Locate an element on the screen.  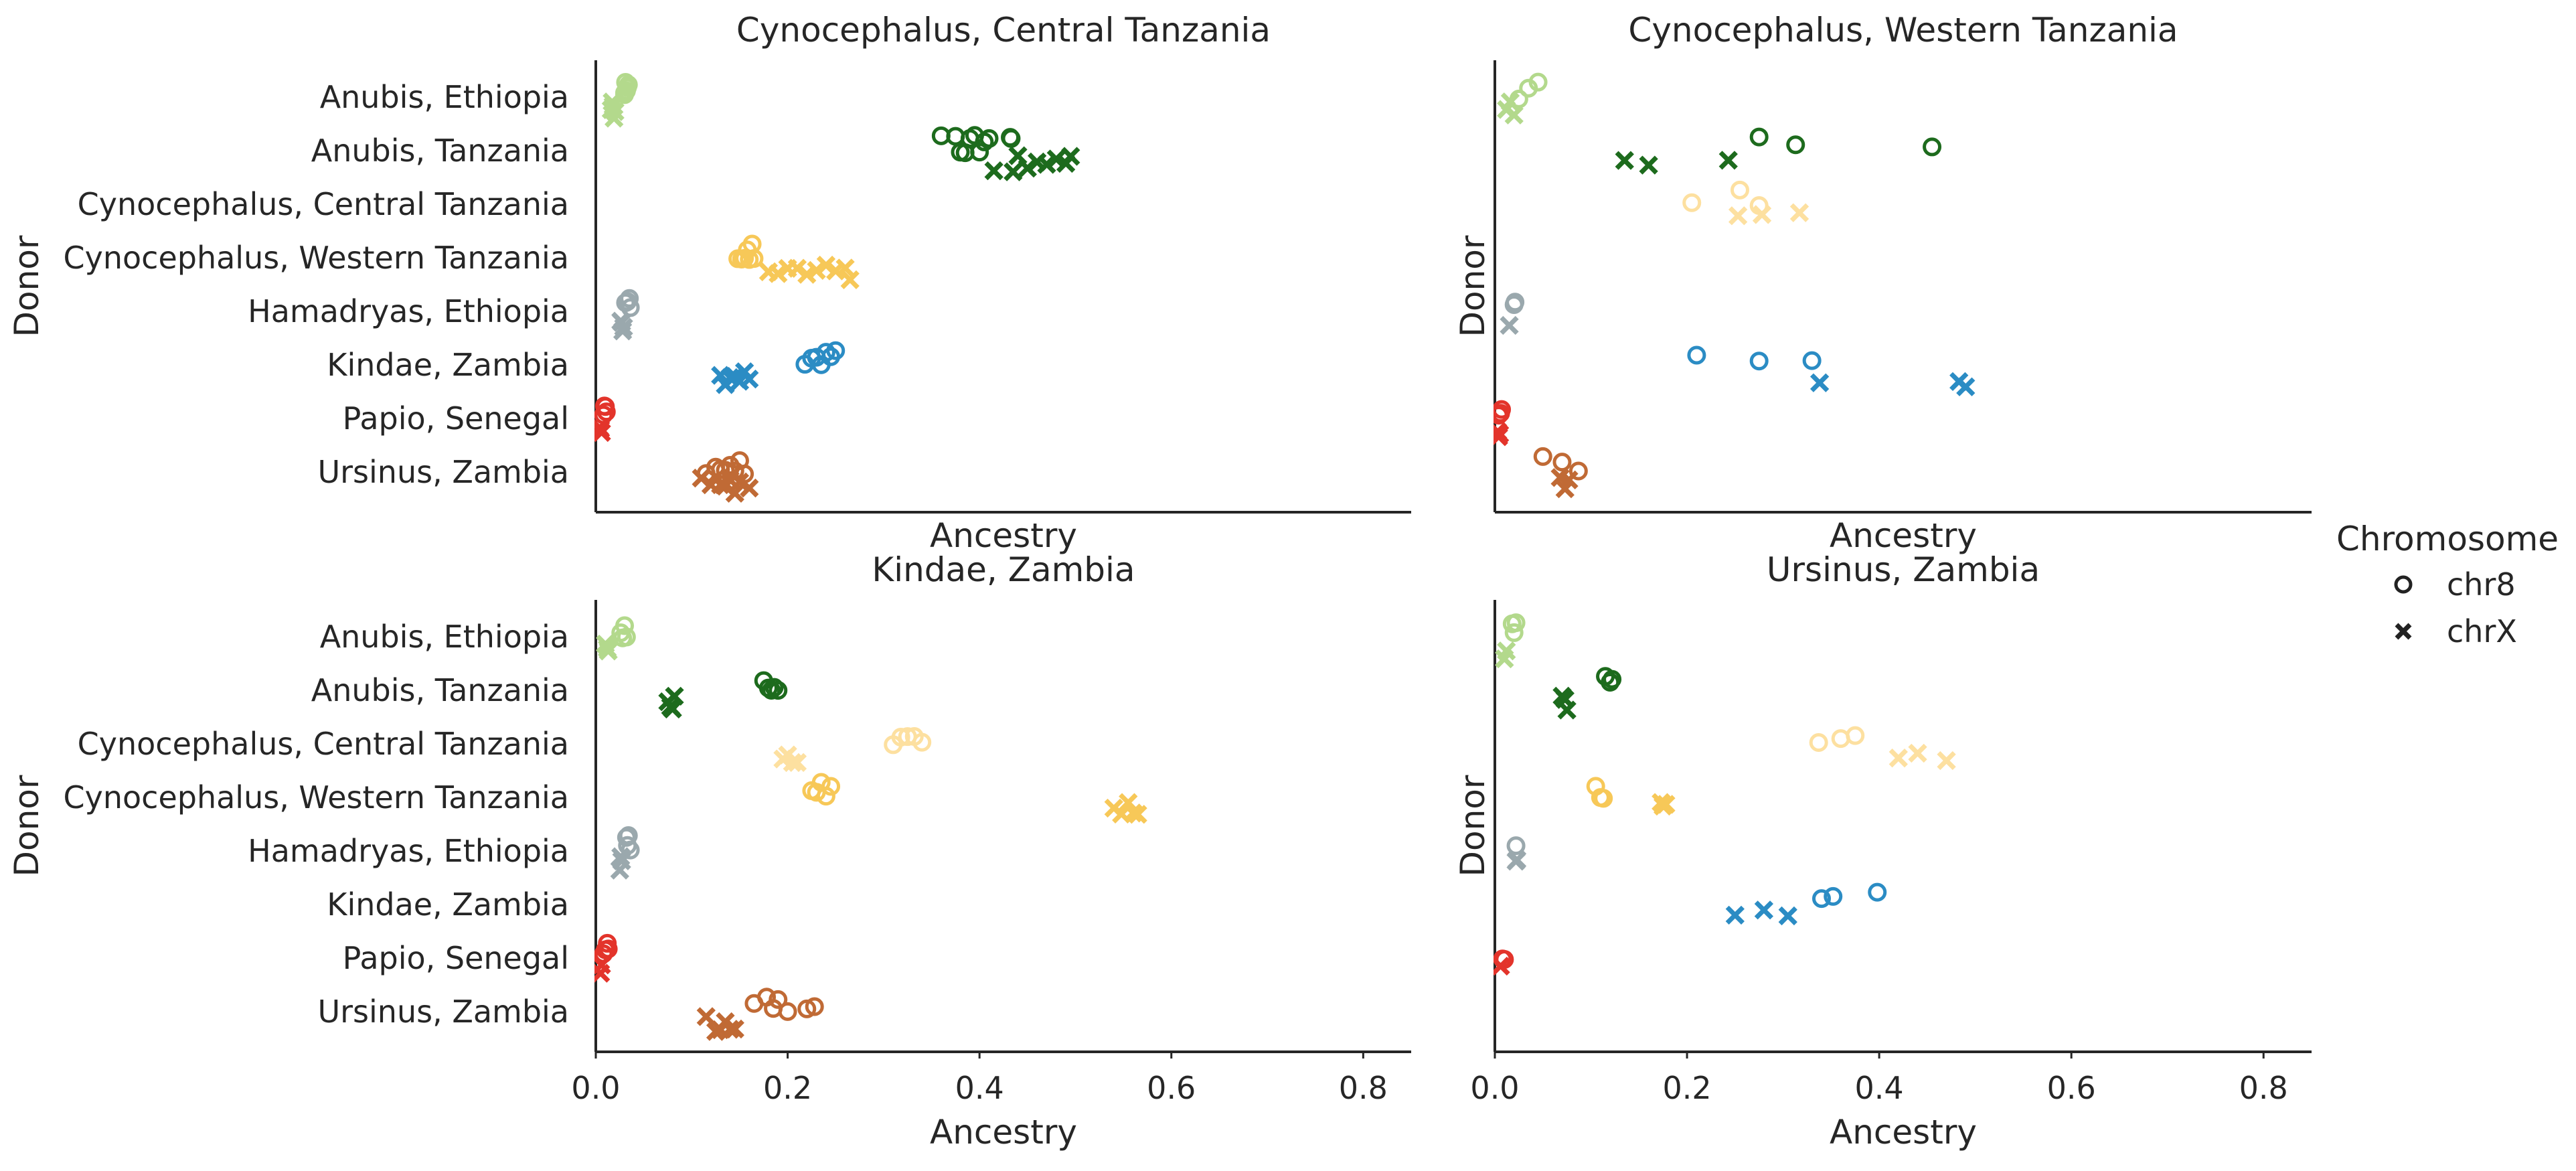
legend: Chromosome chr8 chrX is located at coordinates (2448, 584).